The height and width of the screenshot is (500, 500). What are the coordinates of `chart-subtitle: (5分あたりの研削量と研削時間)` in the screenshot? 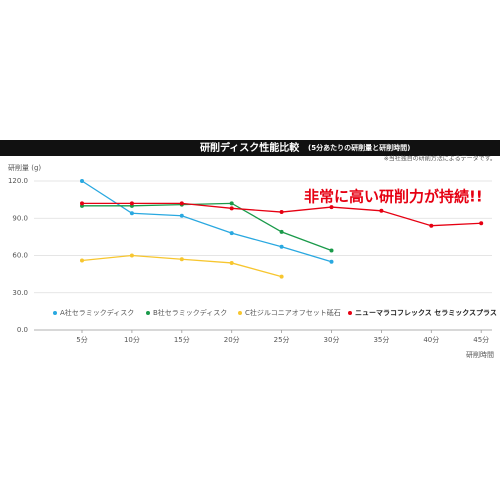 It's located at (359, 147).